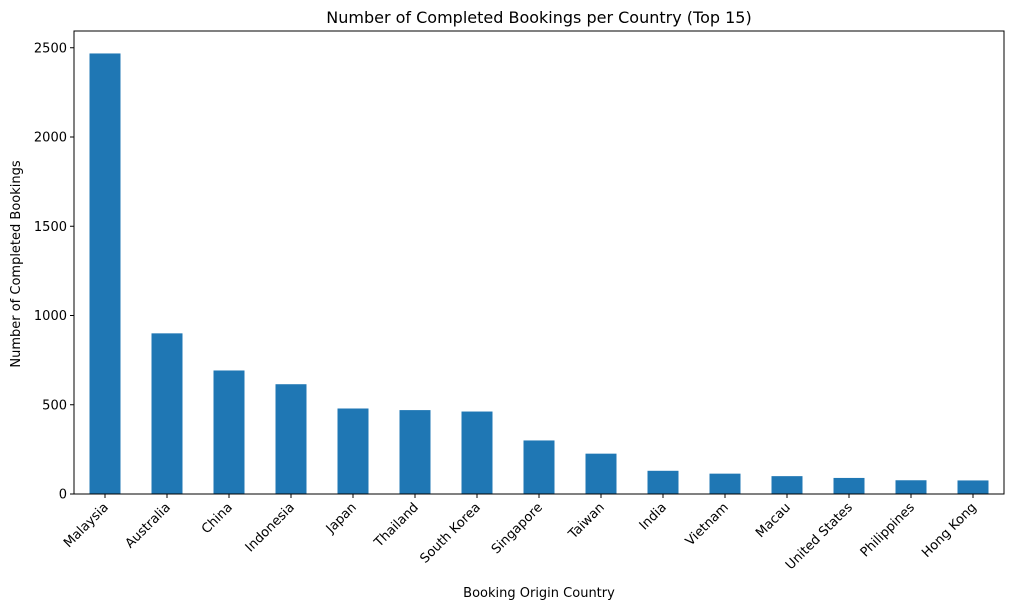 The height and width of the screenshot is (609, 1014). Describe the element at coordinates (653, 516) in the screenshot. I see `x-tick-label: India` at that location.